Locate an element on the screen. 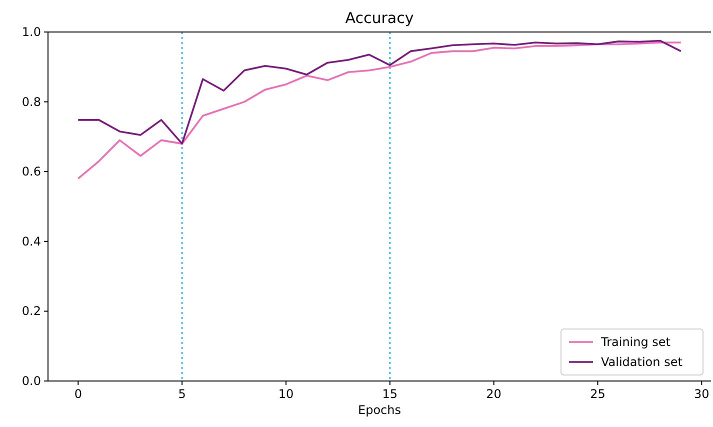  x-tick-label: 15 is located at coordinates (390, 394).